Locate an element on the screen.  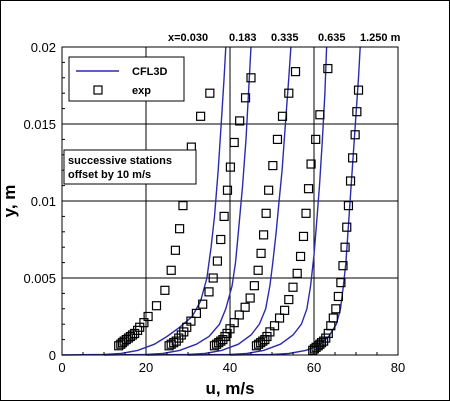
note-box is located at coordinates (130, 167).